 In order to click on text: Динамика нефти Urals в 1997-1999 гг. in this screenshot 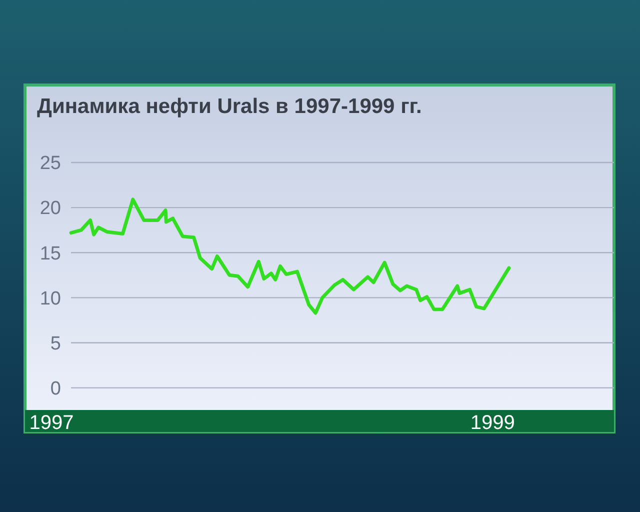, I will do `click(229, 106)`.